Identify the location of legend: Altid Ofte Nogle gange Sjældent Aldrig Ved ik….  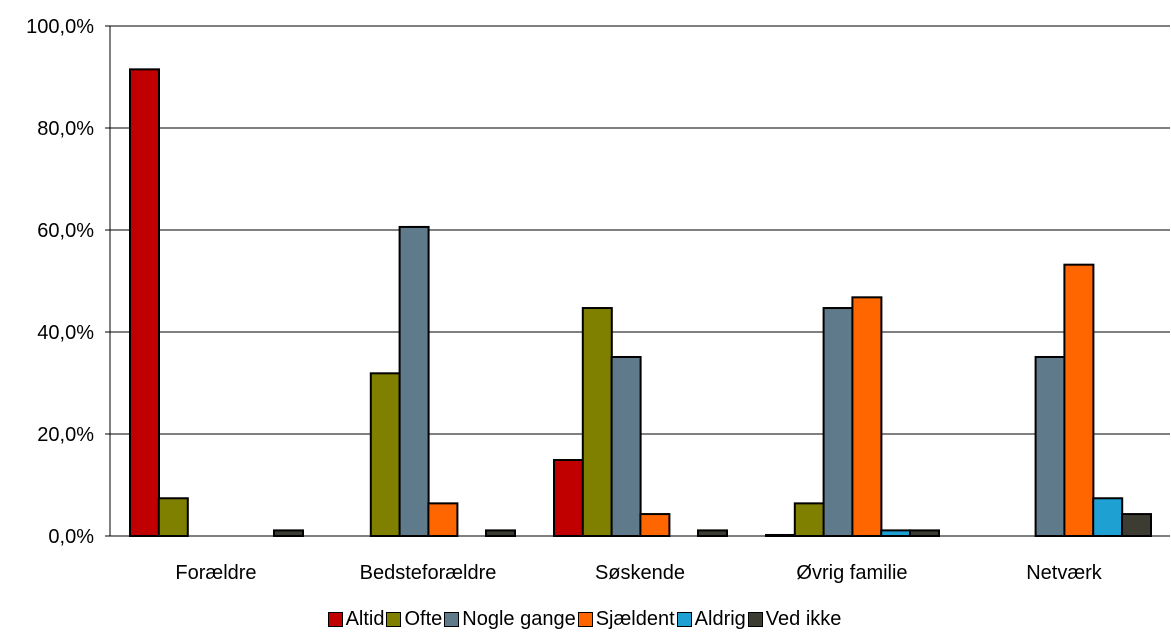
(585, 619).